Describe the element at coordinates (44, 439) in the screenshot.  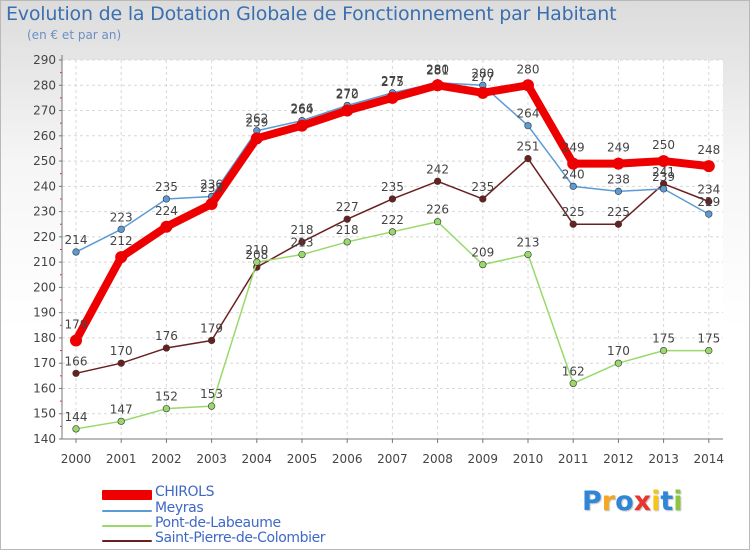
I see `y-tick-label: 140` at that location.